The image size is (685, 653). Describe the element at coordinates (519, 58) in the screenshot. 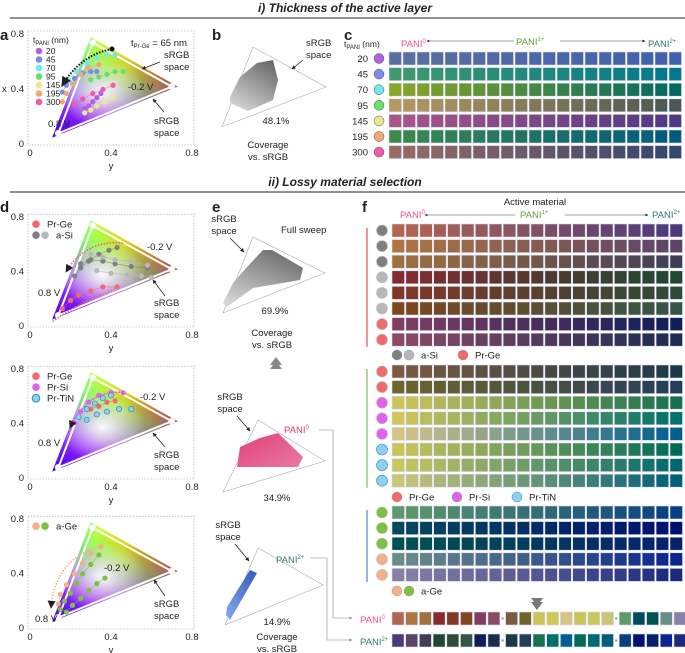

I see `grid-row: 20` at that location.